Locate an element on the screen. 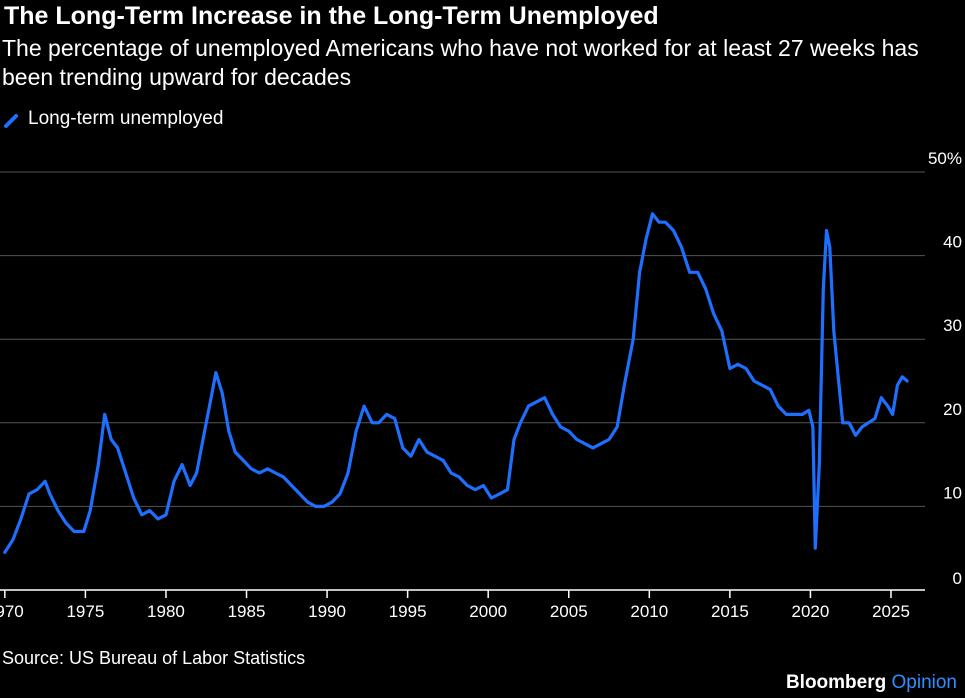 This screenshot has width=965, height=698. y-tick-label: 10 is located at coordinates (952, 492).